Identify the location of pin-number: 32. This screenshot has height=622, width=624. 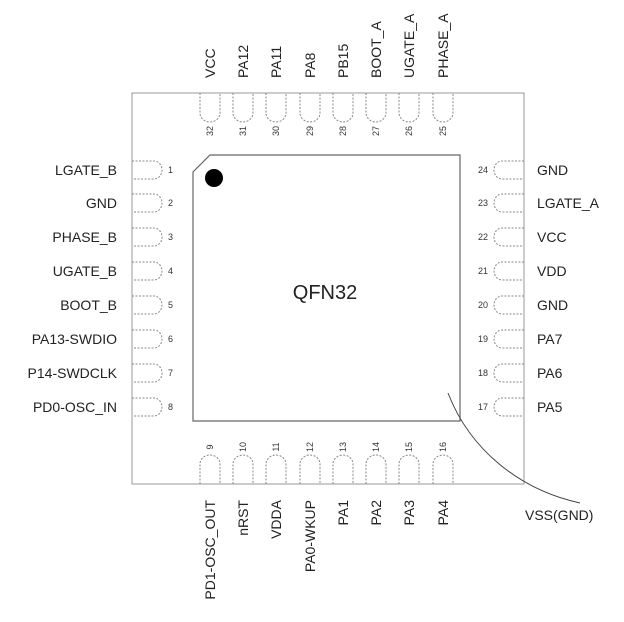
(210, 131).